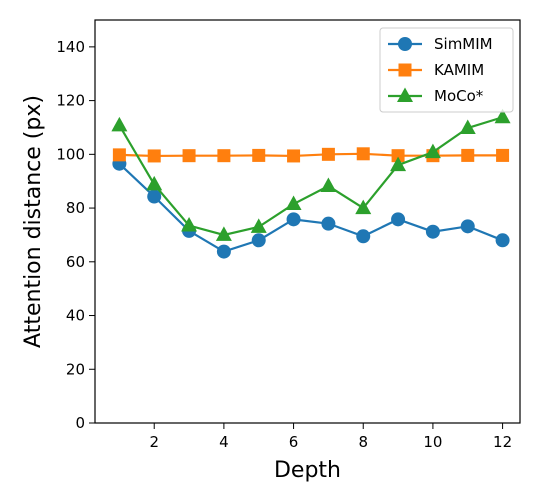 The height and width of the screenshot is (502, 539). I want to click on x-axis: 2 4 6 8 10 12, so click(330, 437).